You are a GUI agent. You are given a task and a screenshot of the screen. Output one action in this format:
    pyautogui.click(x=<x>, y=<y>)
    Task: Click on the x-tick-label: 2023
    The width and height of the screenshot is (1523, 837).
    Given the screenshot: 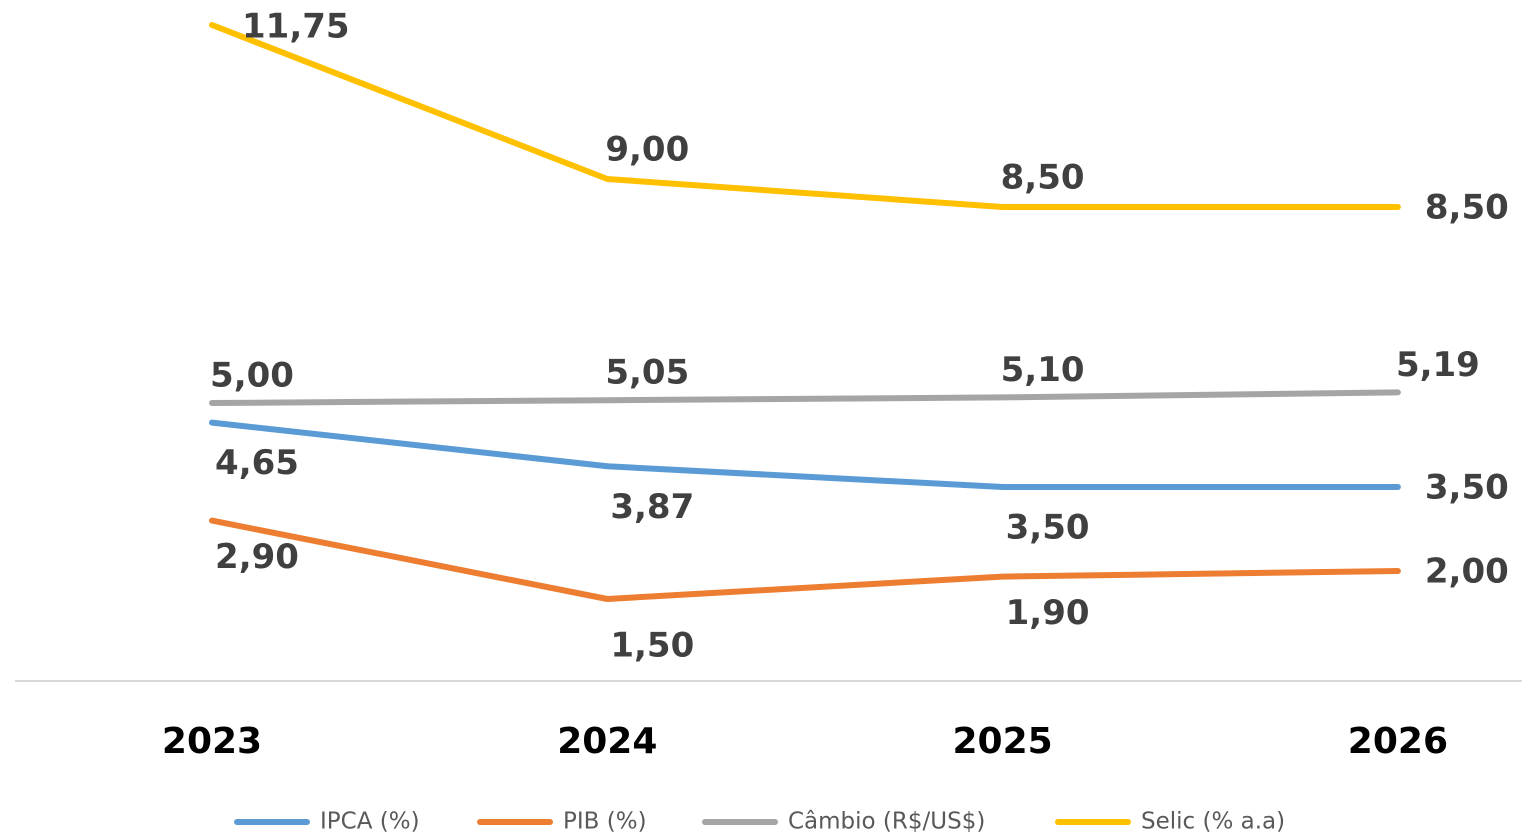 What is the action you would take?
    pyautogui.click(x=212, y=741)
    